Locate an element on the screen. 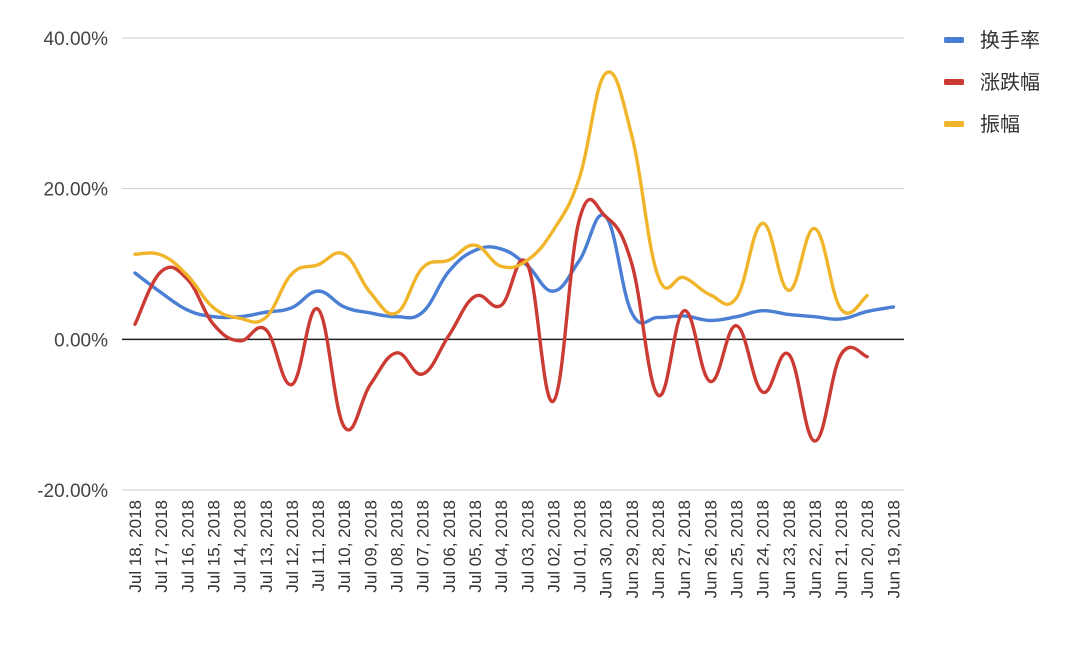 This screenshot has height=661, width=1080. x-tick-label: Jun 20, 2018 is located at coordinates (867, 549).